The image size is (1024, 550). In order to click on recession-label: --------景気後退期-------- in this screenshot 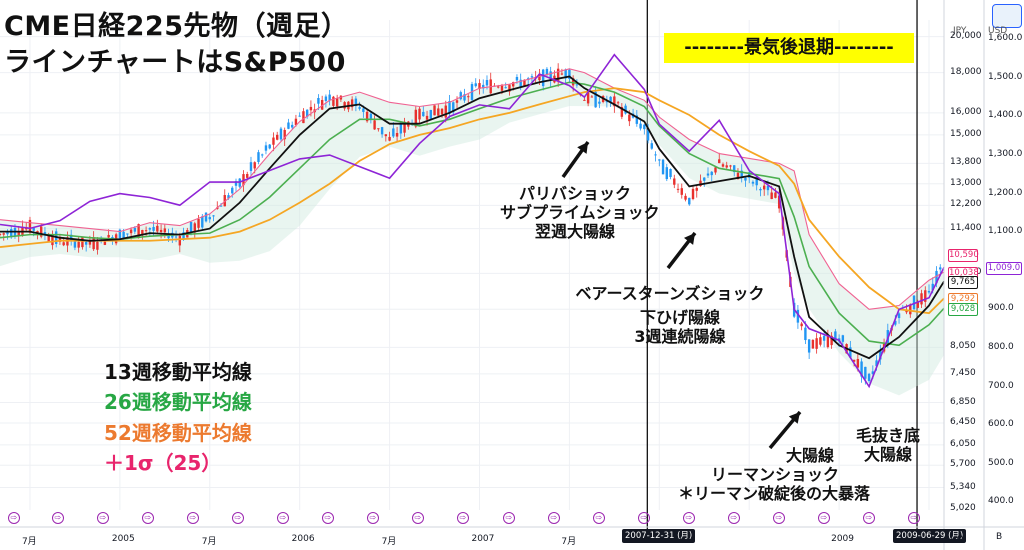, I will do `click(789, 48)`.